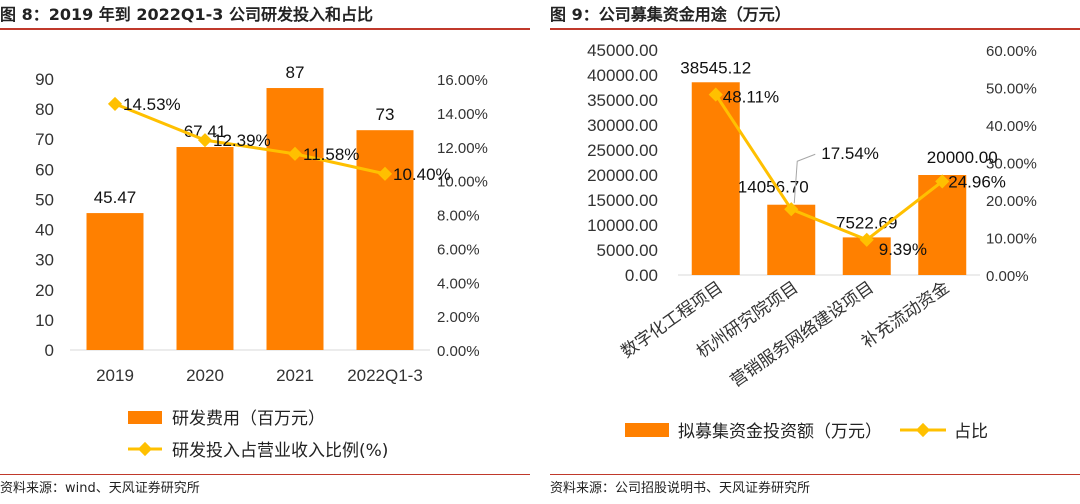 The image size is (1080, 504). I want to click on chart-title: 图 9：公司募集资金用途（万元）, so click(670, 14).